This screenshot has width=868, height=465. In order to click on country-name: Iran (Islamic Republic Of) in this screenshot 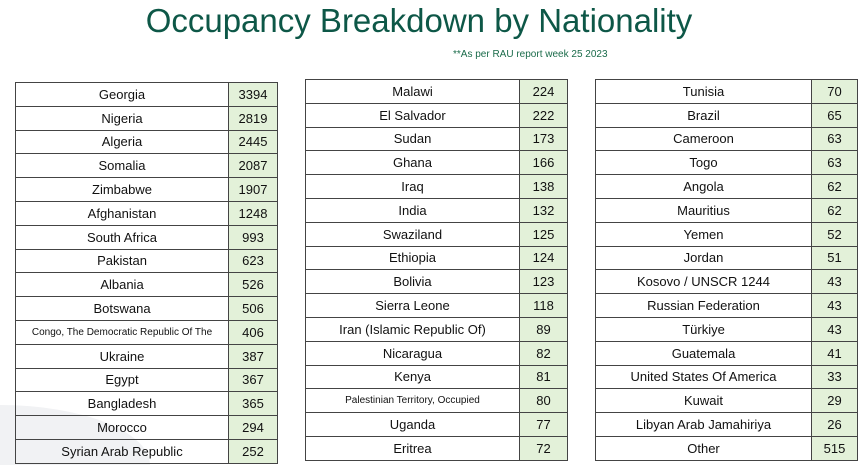, I will do `click(412, 329)`.